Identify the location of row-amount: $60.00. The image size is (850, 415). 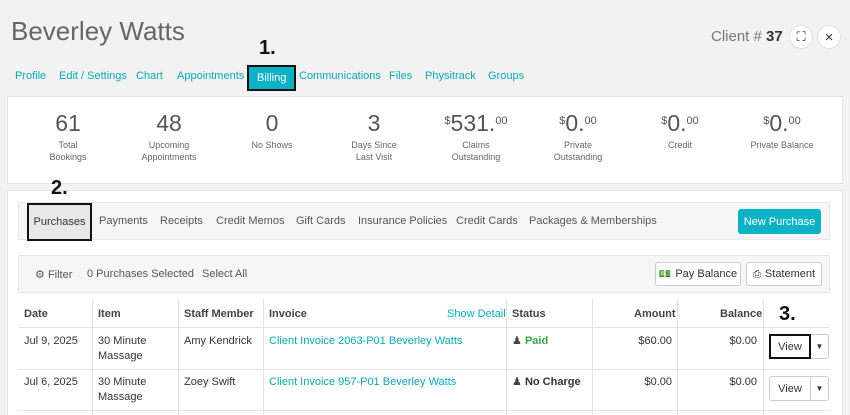
(655, 341).